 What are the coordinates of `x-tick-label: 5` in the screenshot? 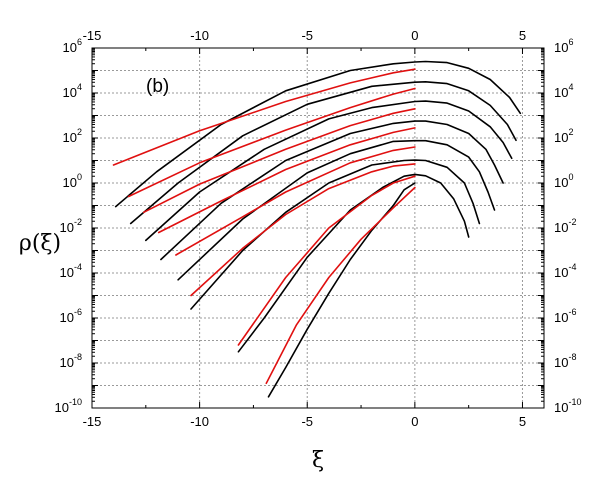 It's located at (522, 421).